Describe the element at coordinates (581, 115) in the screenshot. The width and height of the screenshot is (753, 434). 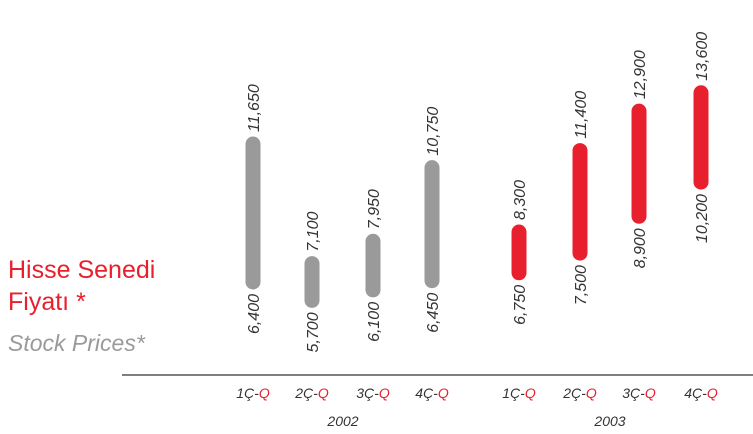
I see `high-value-label: 11,400` at that location.